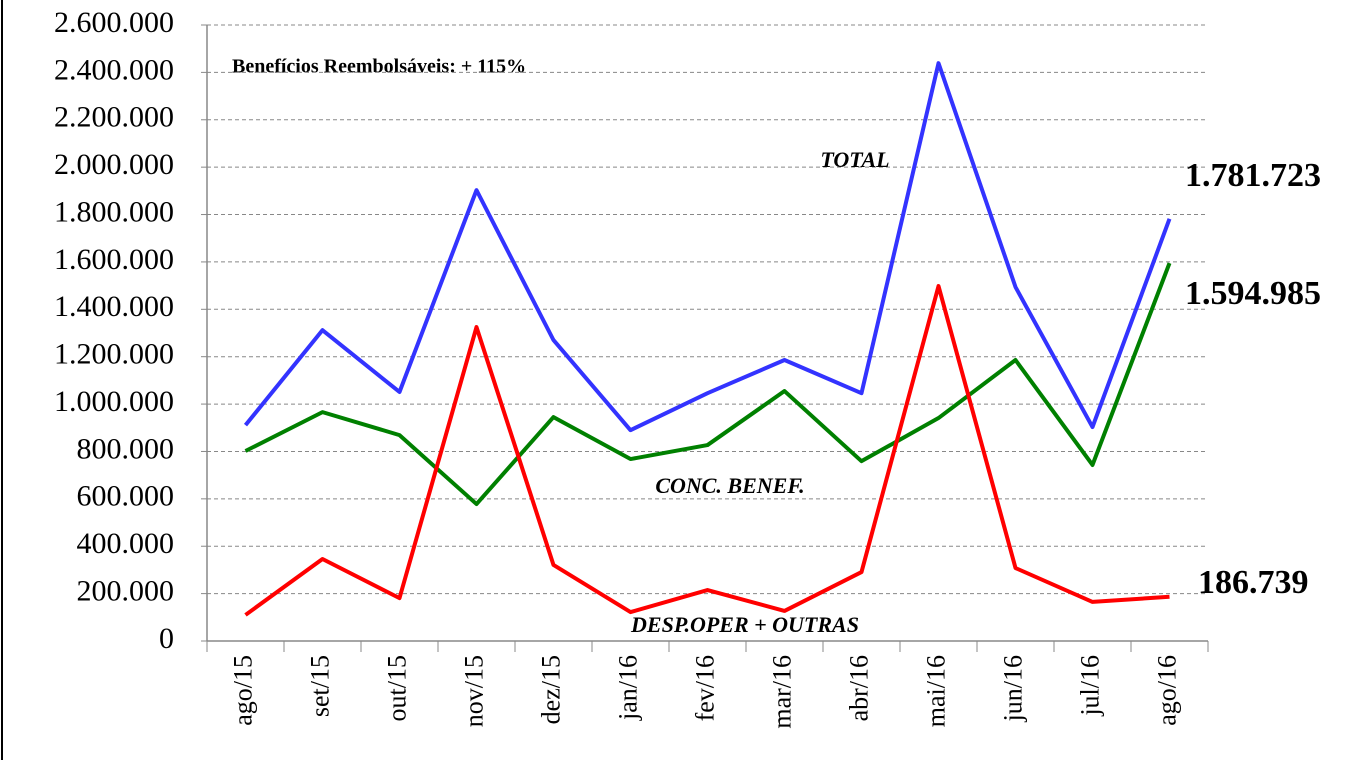 The width and height of the screenshot is (1360, 760). Describe the element at coordinates (1012, 688) in the screenshot. I see `x-tick-label: jun/16` at that location.